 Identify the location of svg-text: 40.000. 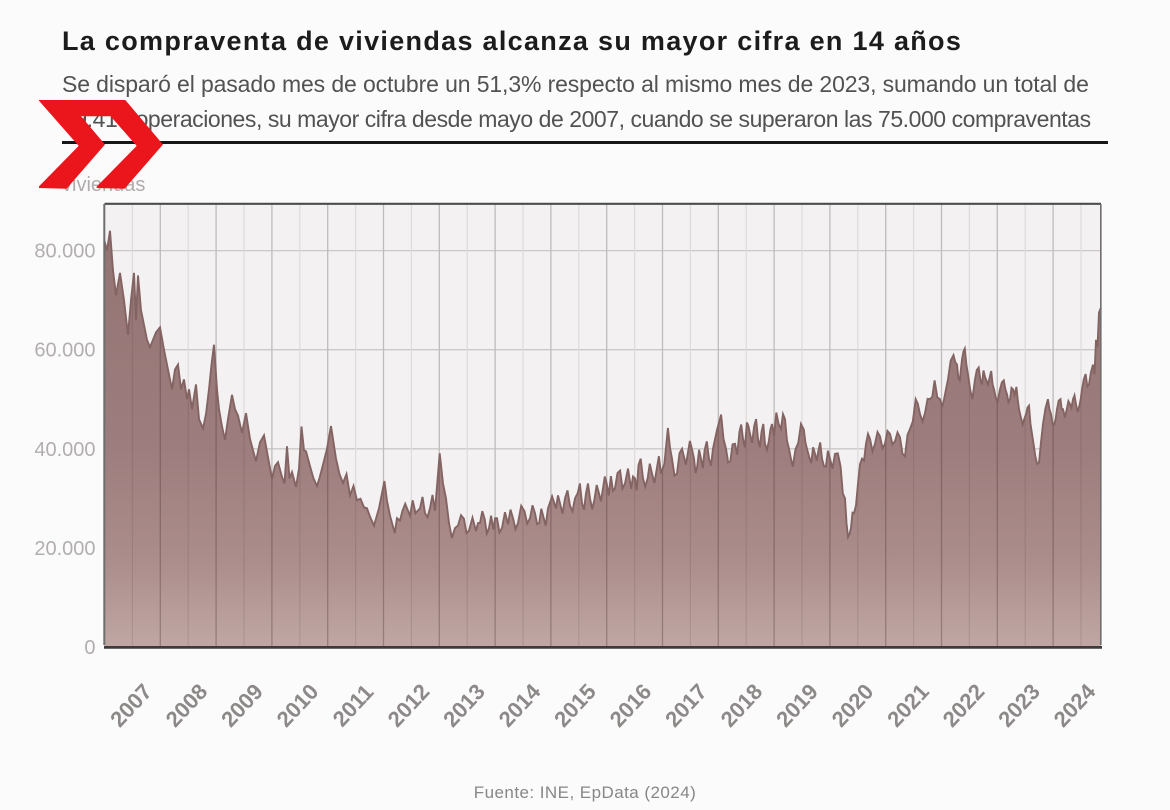
(64, 450).